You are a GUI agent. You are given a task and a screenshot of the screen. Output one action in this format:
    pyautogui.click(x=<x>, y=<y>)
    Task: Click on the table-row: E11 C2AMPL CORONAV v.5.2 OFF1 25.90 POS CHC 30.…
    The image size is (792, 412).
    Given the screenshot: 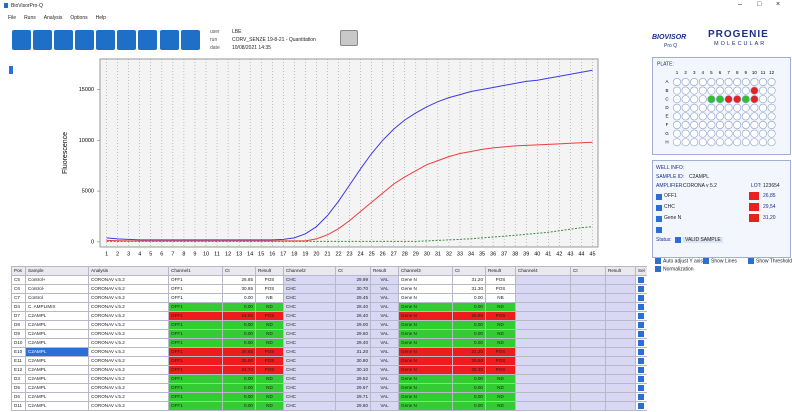 What is the action you would take?
    pyautogui.click(x=329, y=361)
    